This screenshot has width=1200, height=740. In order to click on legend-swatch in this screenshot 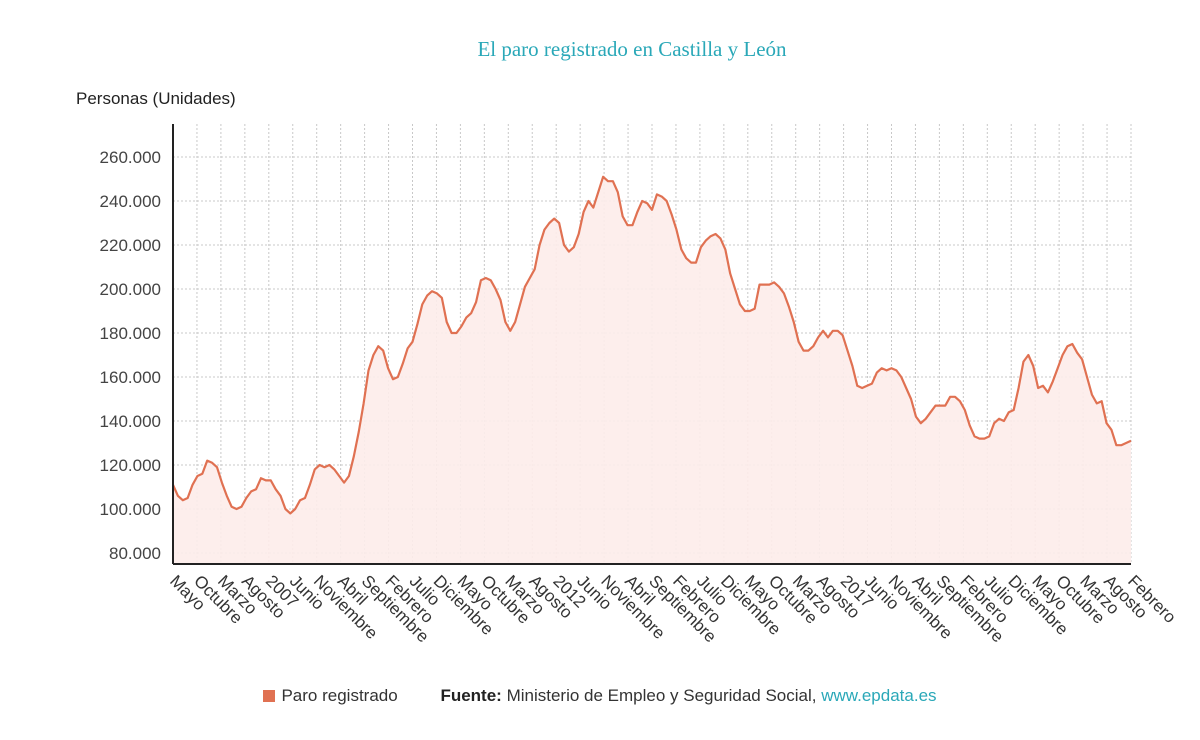, I will do `click(269, 696)`.